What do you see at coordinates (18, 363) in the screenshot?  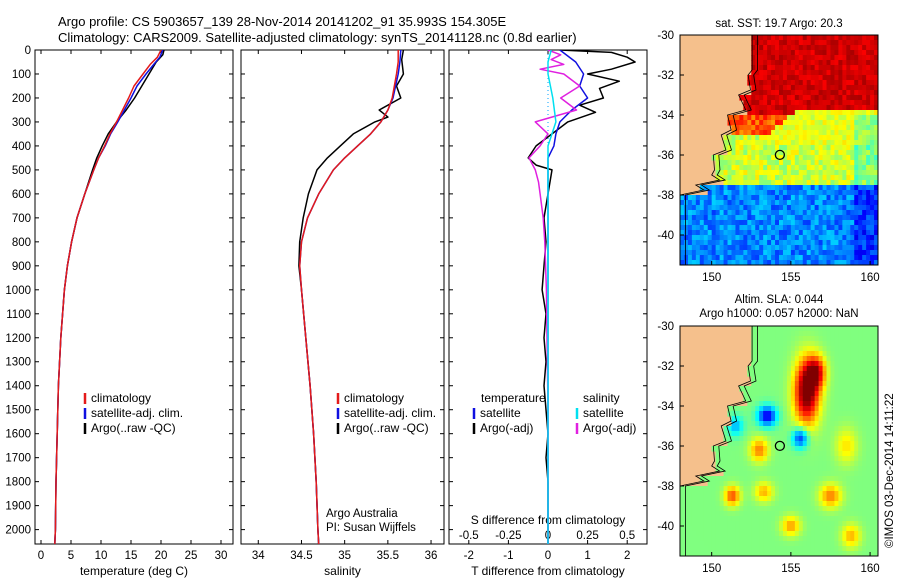 I see `depth-tick-label: 1300` at bounding box center [18, 363].